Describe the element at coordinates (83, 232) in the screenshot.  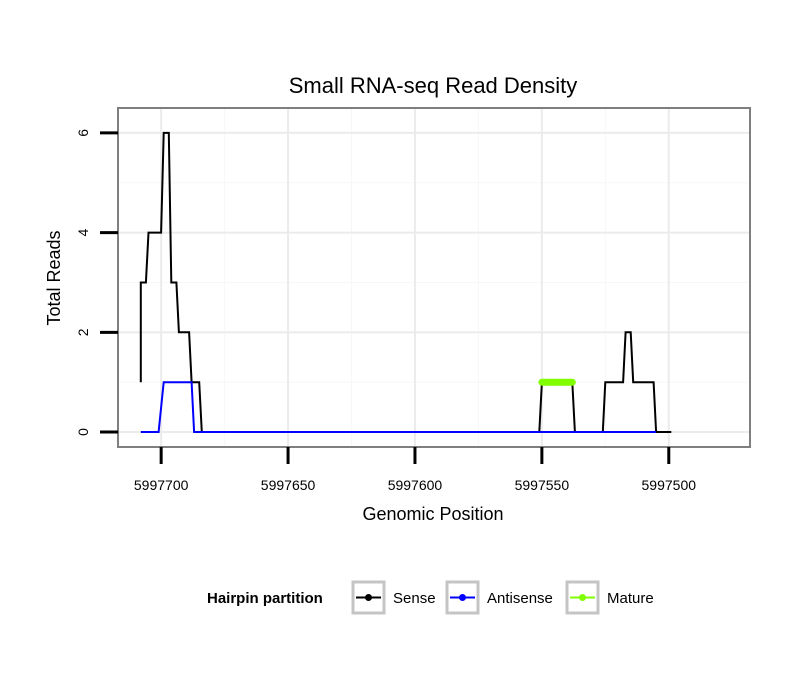
I see `y-tick-label: 4` at that location.